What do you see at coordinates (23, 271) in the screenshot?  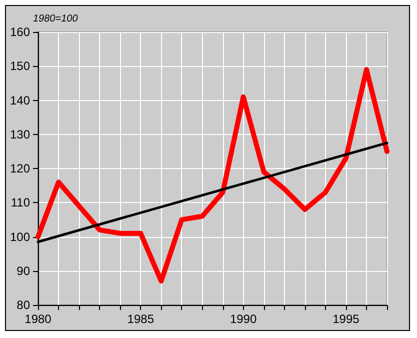 I see `y-tick-label: 90` at bounding box center [23, 271].